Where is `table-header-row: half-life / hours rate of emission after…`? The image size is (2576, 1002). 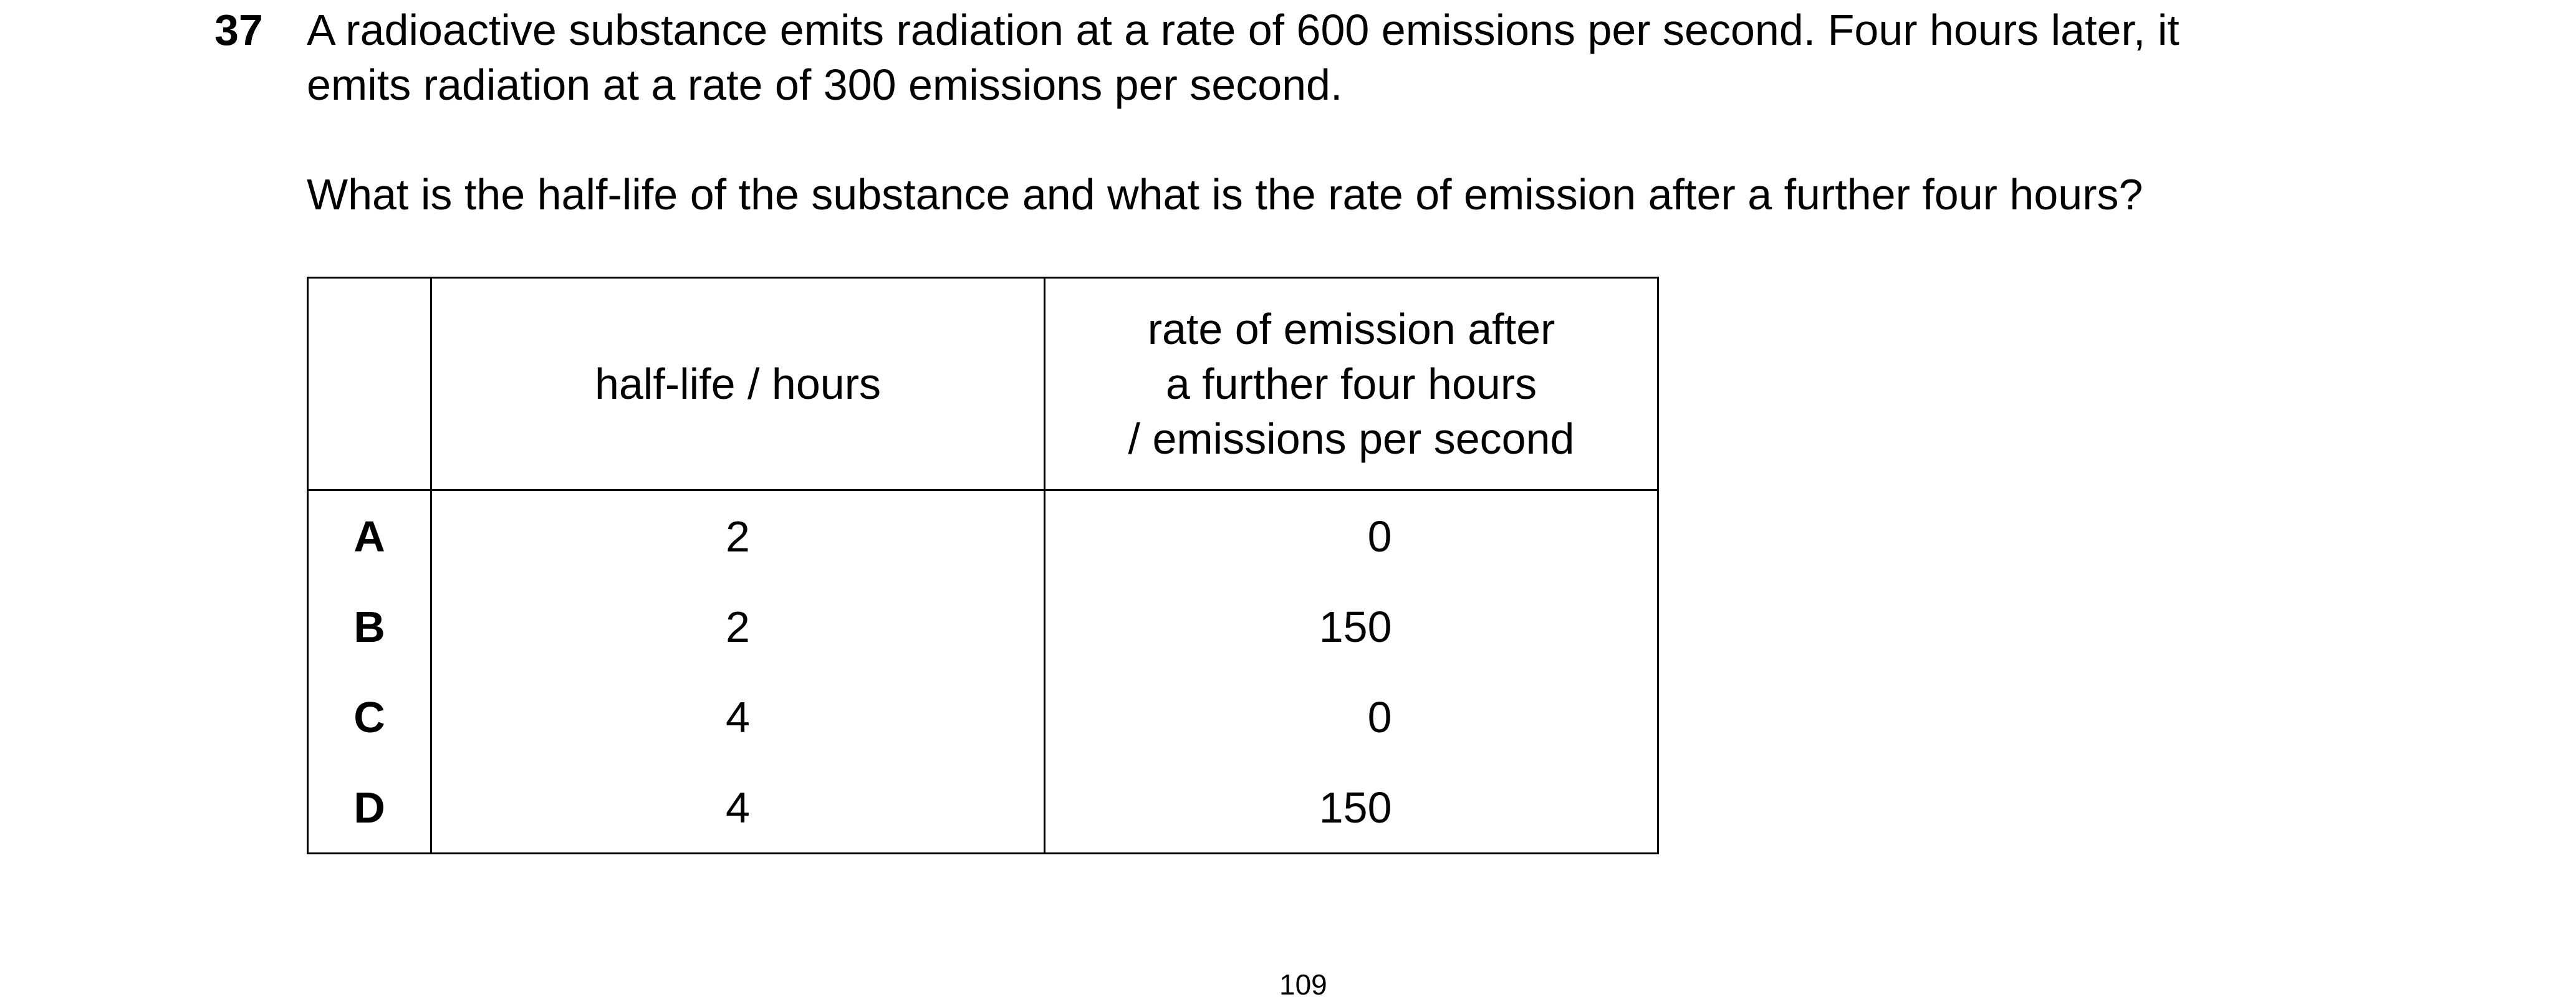 table-header-row: half-life / hours rate of emission after… is located at coordinates (983, 384).